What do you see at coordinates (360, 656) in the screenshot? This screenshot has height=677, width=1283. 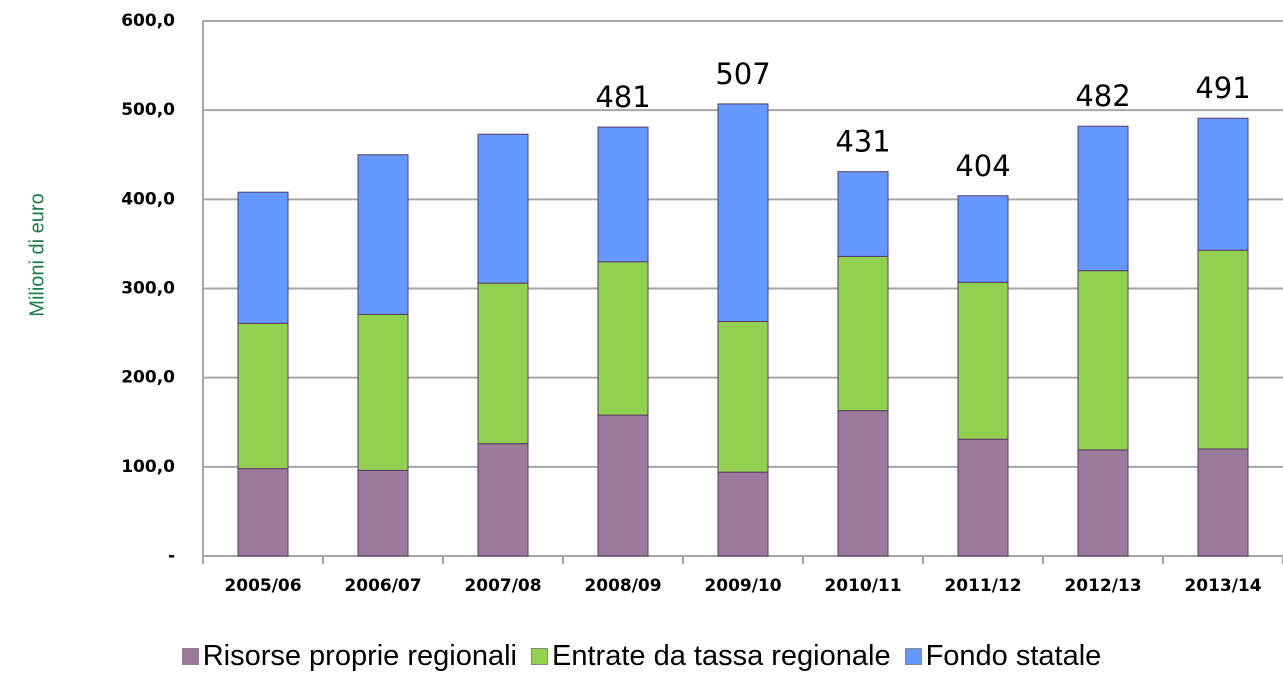 I see `legend-label: Risorse proprie regionali` at bounding box center [360, 656].